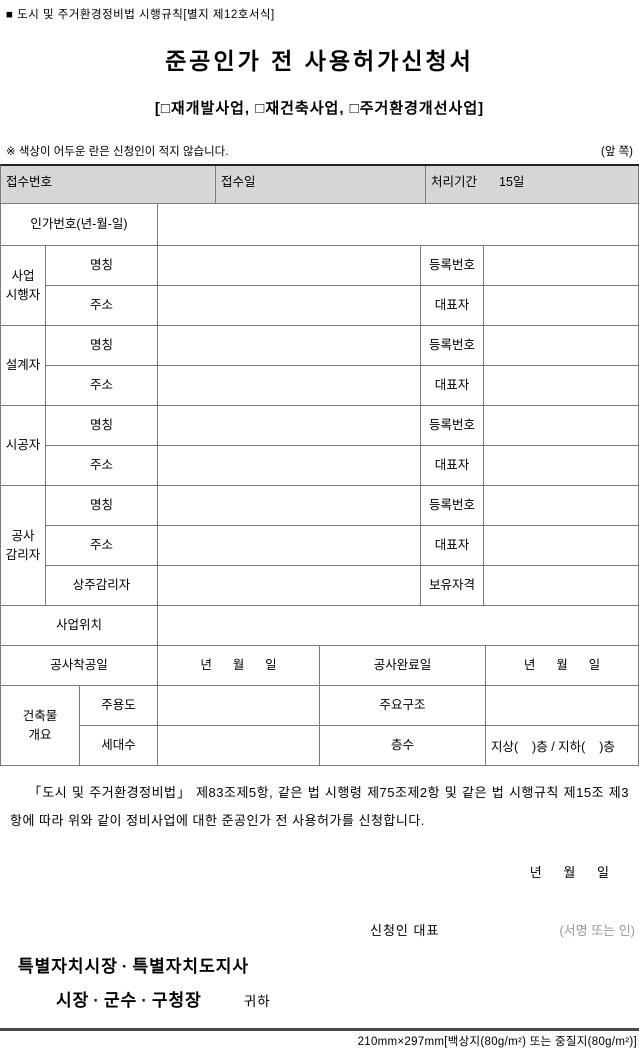 Image resolution: width=639 pixels, height=1049 pixels. Describe the element at coordinates (561, 306) in the screenshot. I see `implementer-representative-field` at that location.